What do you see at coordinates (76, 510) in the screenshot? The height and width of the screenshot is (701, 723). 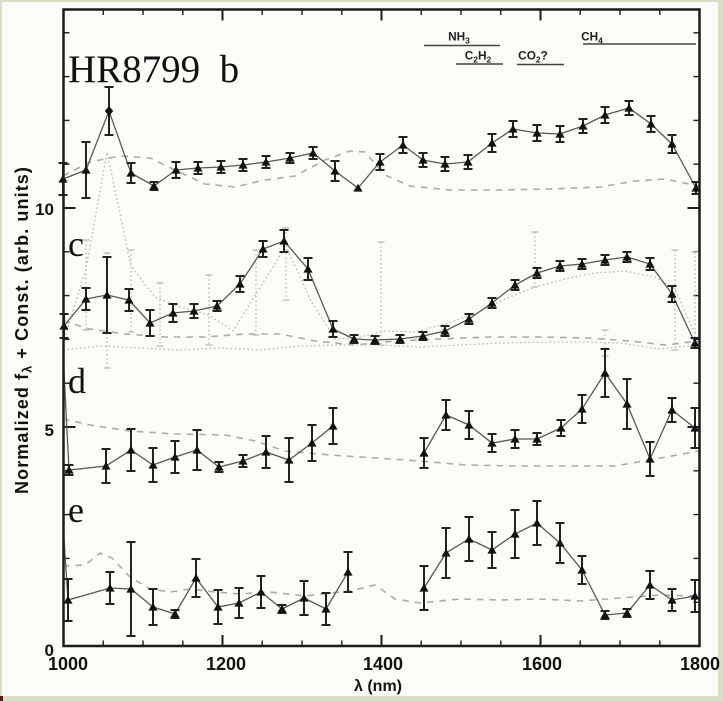 I see `svg-text: e` at bounding box center [76, 510].